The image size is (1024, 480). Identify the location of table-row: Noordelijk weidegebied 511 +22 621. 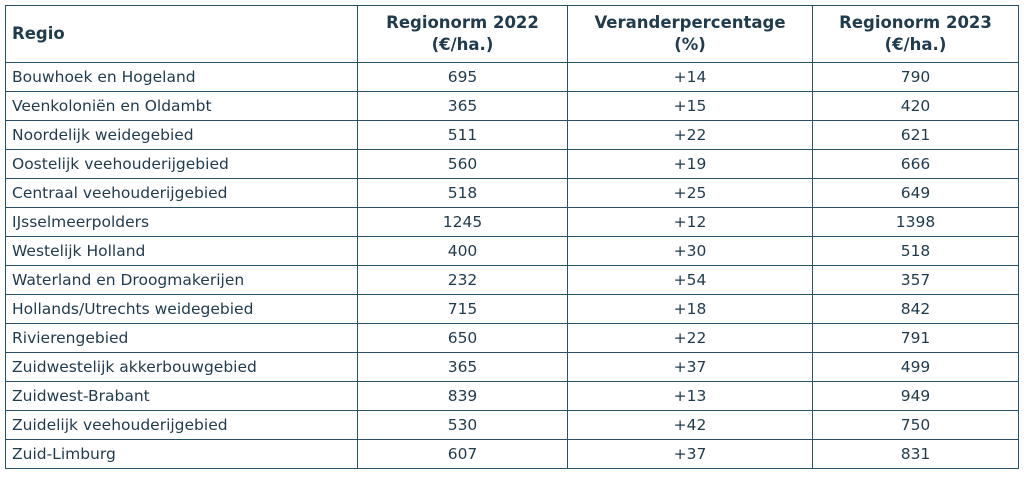
(512, 135).